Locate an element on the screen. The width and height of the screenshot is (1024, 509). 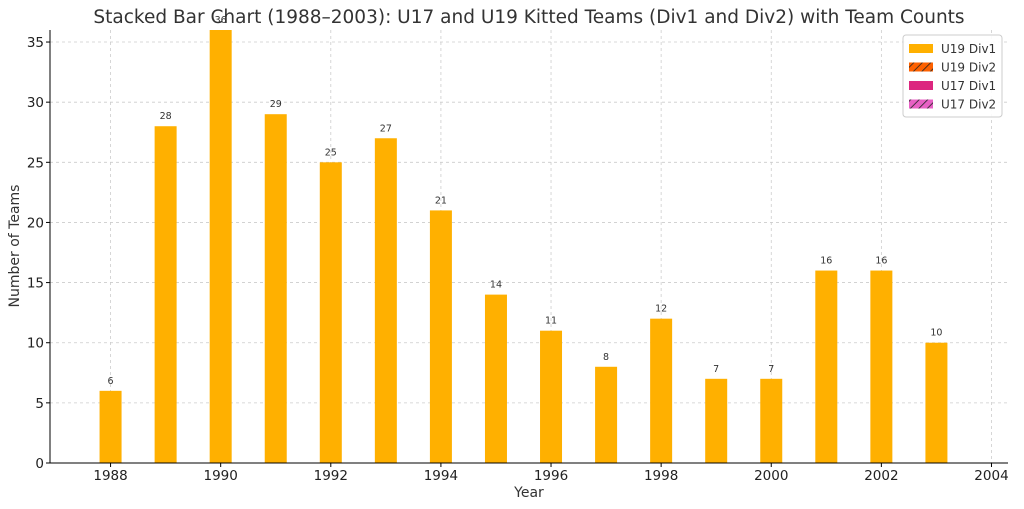
x-tick-label: 1992 is located at coordinates (331, 476).